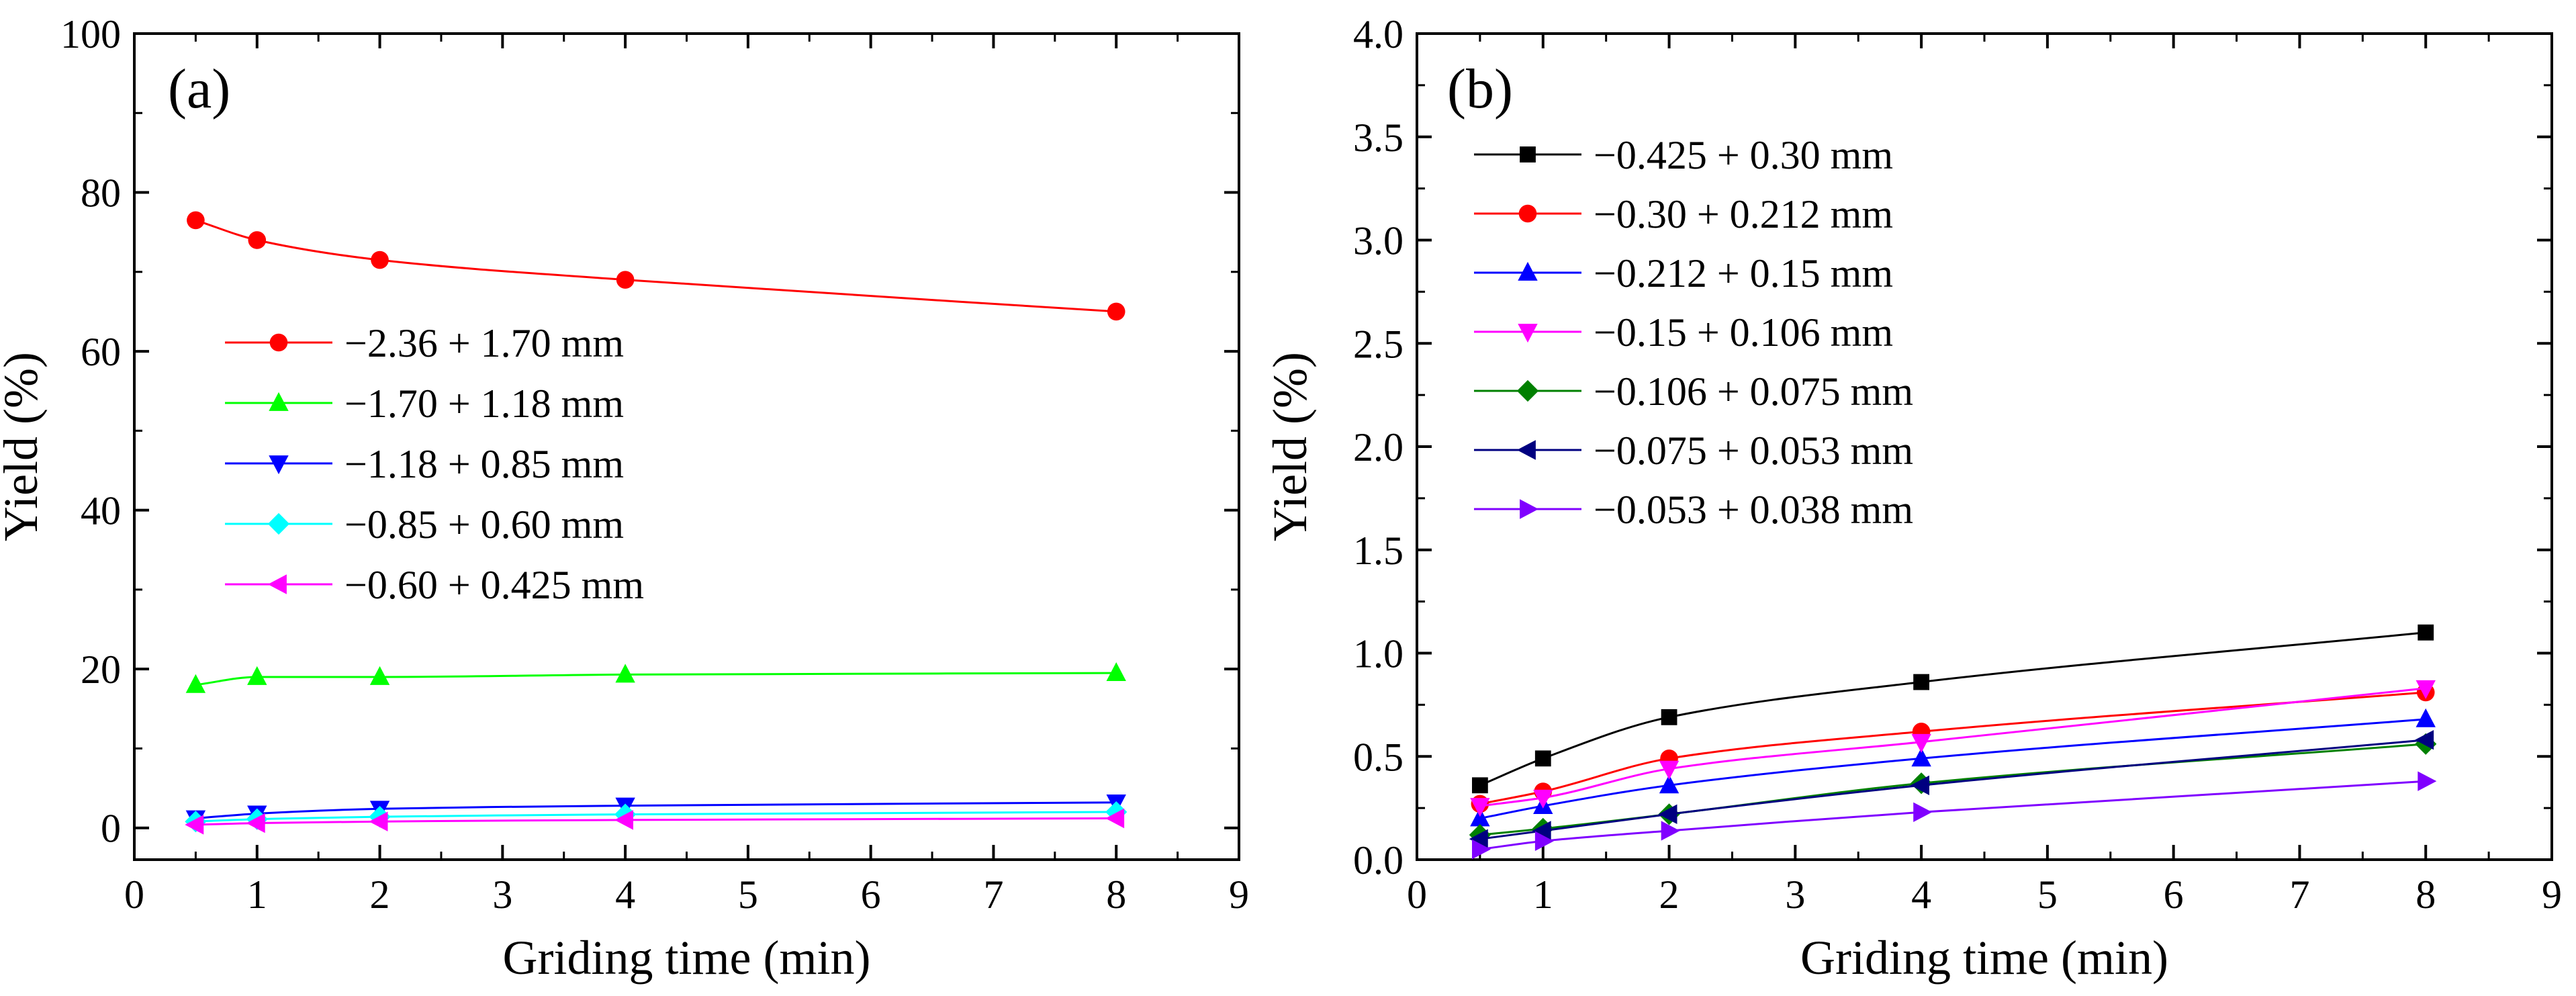 This screenshot has width=2576, height=996. Describe the element at coordinates (1378, 447) in the screenshot. I see `y-tick-label: 2.0` at that location.